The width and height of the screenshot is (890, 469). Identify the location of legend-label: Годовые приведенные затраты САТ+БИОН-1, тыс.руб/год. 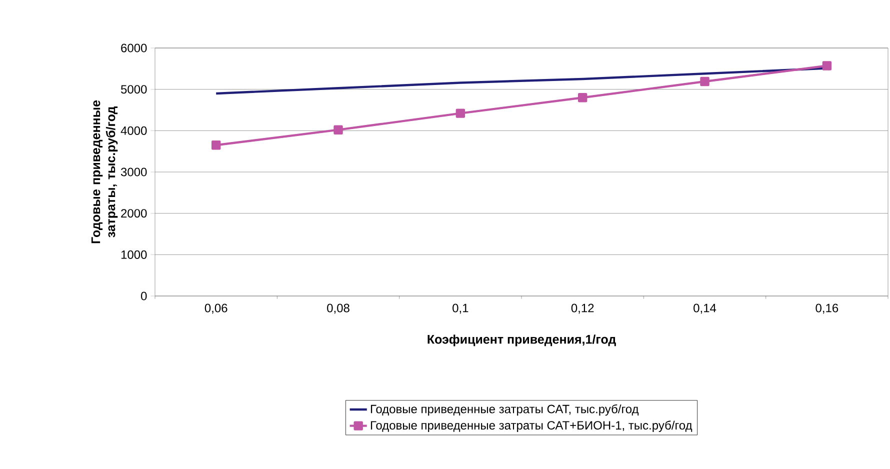
(531, 426).